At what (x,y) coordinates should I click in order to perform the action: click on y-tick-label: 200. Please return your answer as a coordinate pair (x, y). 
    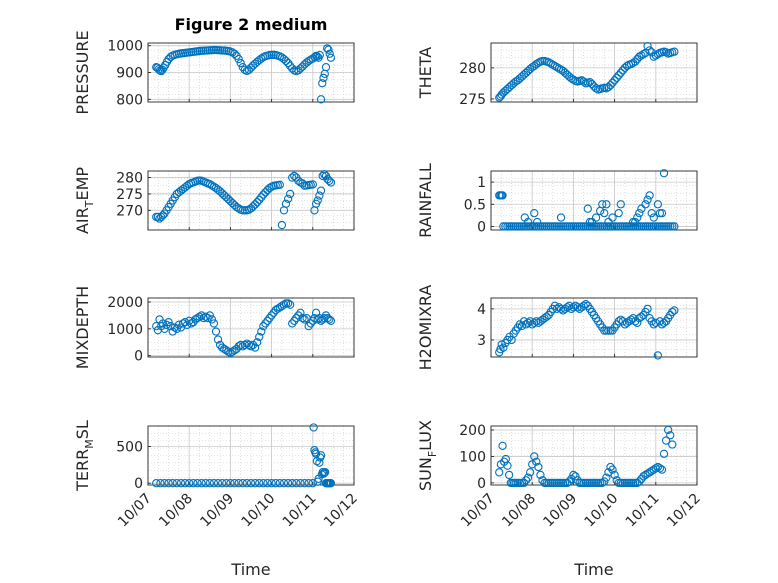
    Looking at the image, I should click on (472, 431).